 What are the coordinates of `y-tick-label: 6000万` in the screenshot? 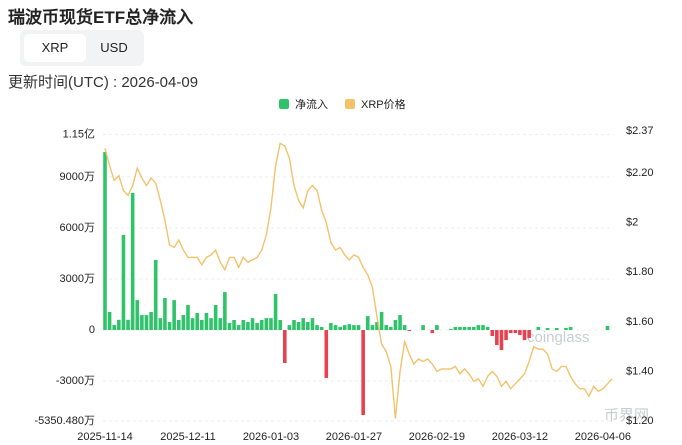 It's located at (77, 228).